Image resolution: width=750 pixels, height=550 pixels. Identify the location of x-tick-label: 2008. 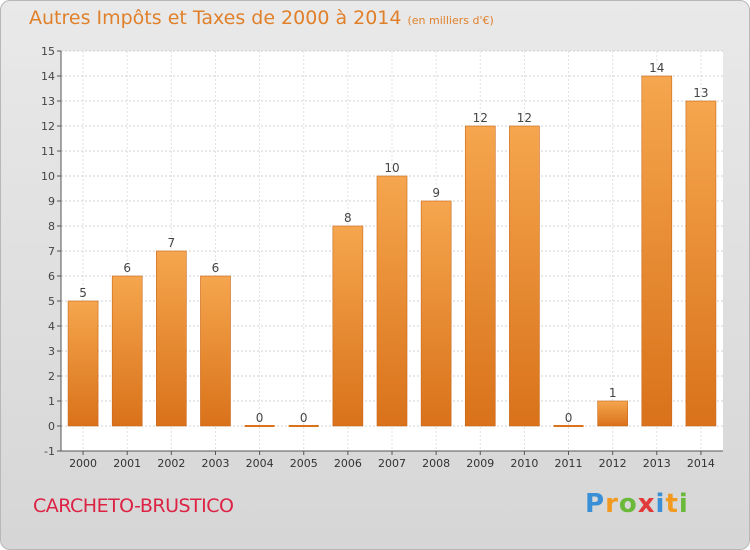
(436, 463).